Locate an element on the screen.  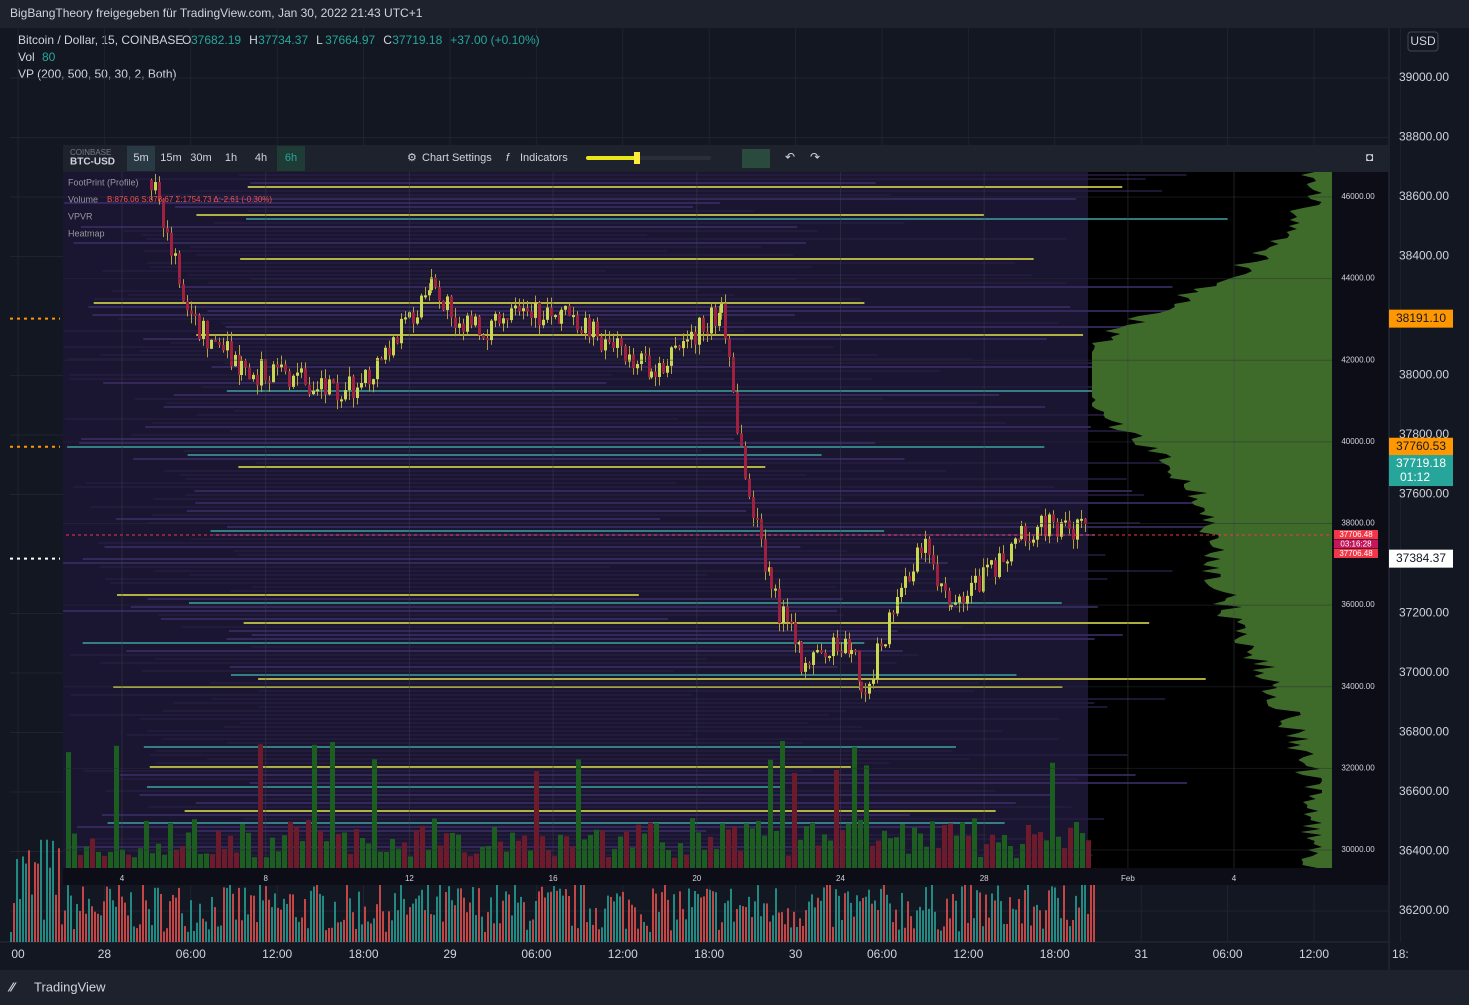
interval: 6h is located at coordinates (291, 158).